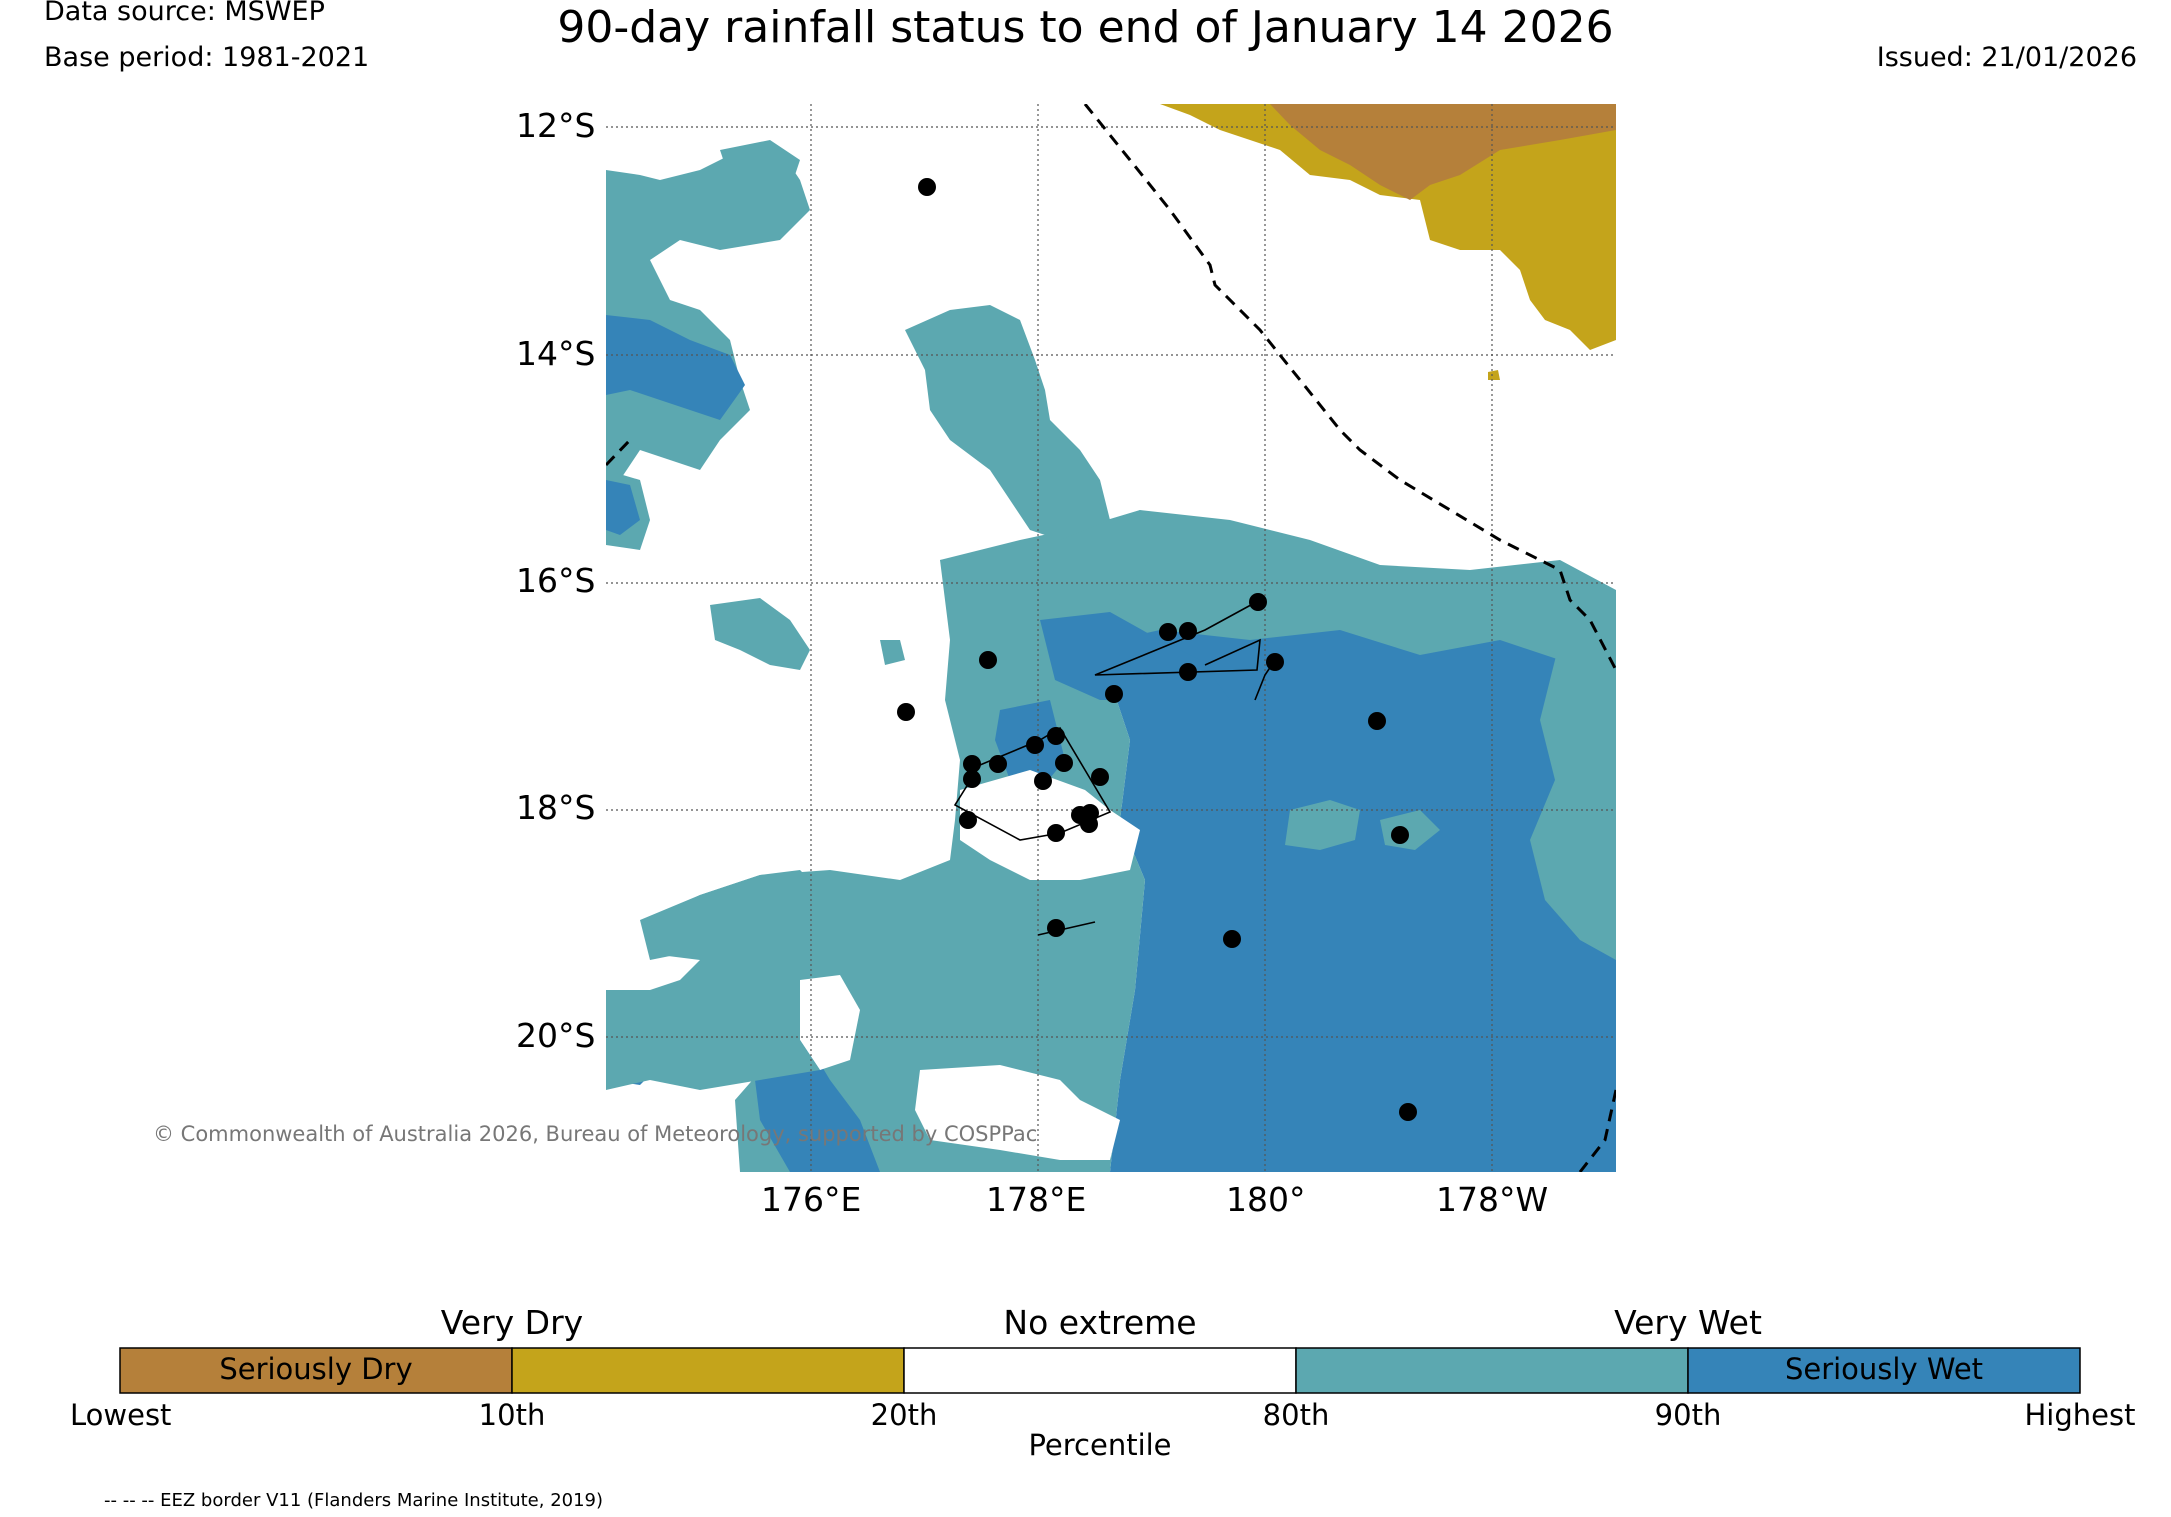 The image size is (2171, 1517). I want to click on legend-tick-highest: Highest, so click(2080, 1415).